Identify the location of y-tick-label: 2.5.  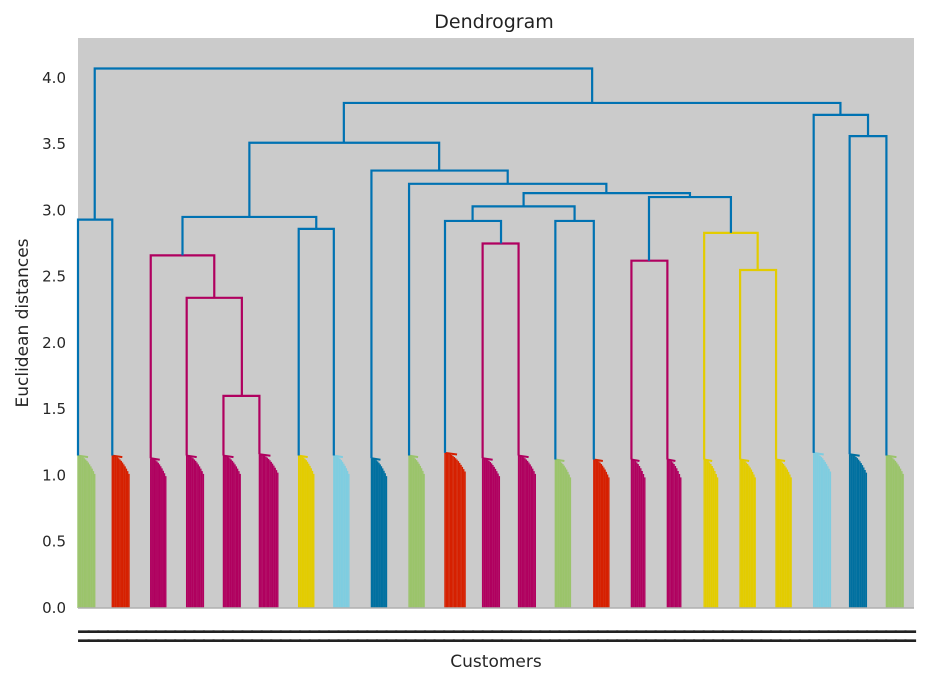
(54, 277).